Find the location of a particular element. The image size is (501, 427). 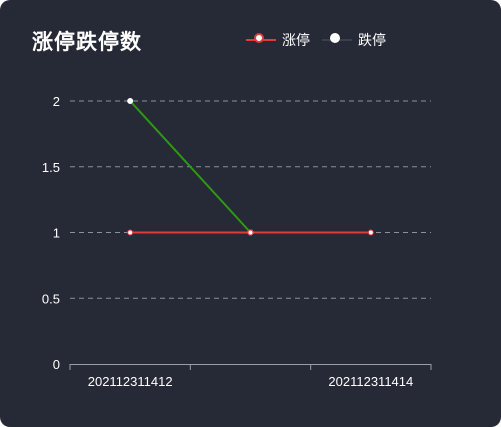

y-tick-label: 2 is located at coordinates (56, 101).